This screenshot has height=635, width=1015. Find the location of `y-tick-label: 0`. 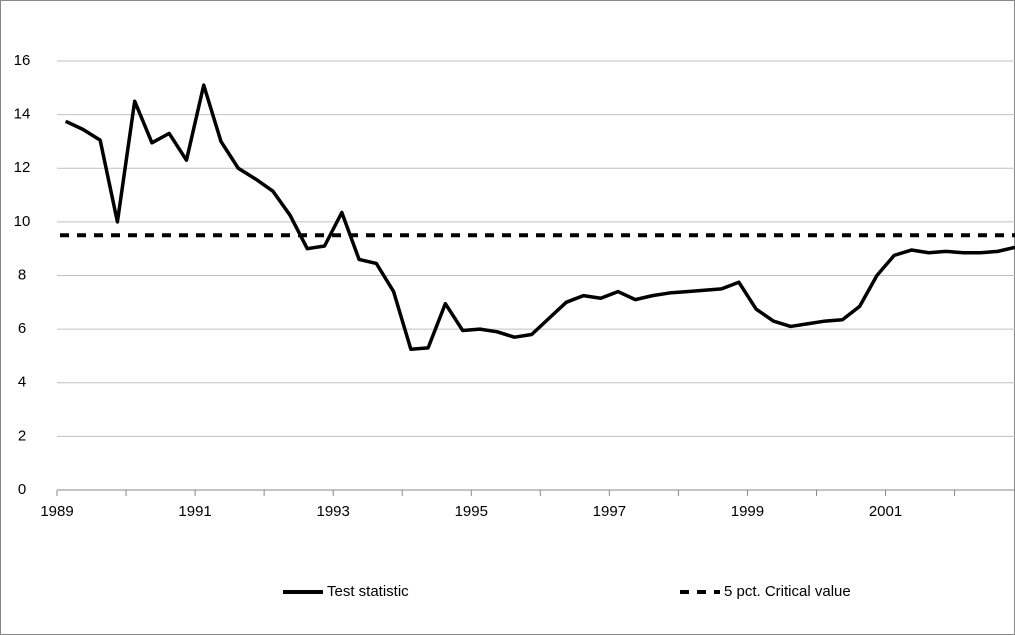

y-tick-label: 0 is located at coordinates (22, 489).